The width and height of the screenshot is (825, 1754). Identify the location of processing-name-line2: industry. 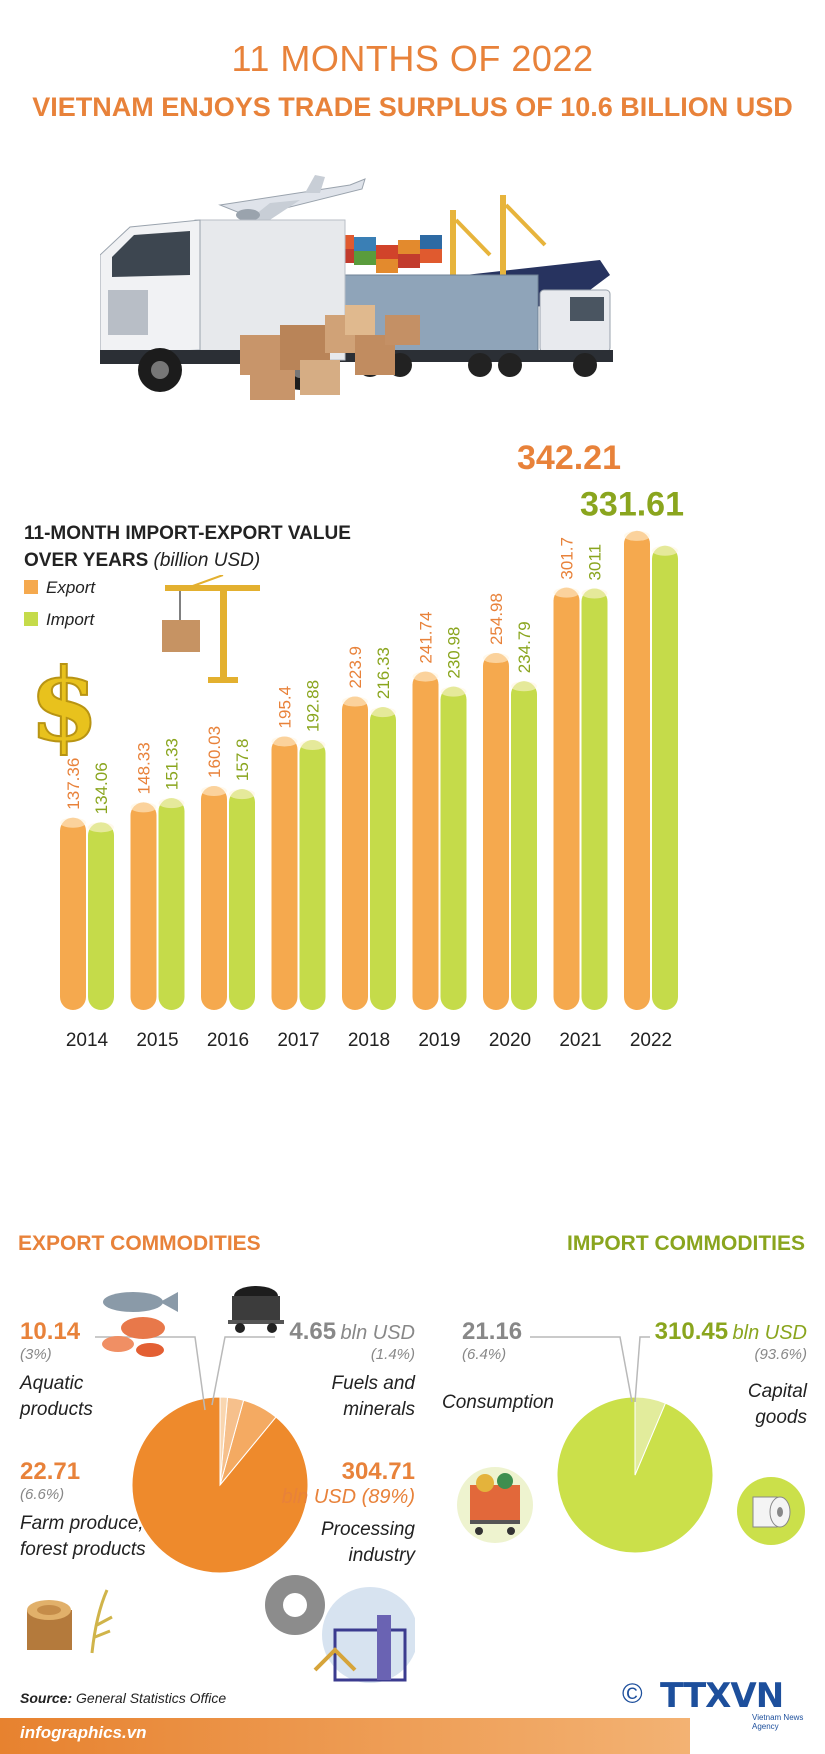
(381, 1555).